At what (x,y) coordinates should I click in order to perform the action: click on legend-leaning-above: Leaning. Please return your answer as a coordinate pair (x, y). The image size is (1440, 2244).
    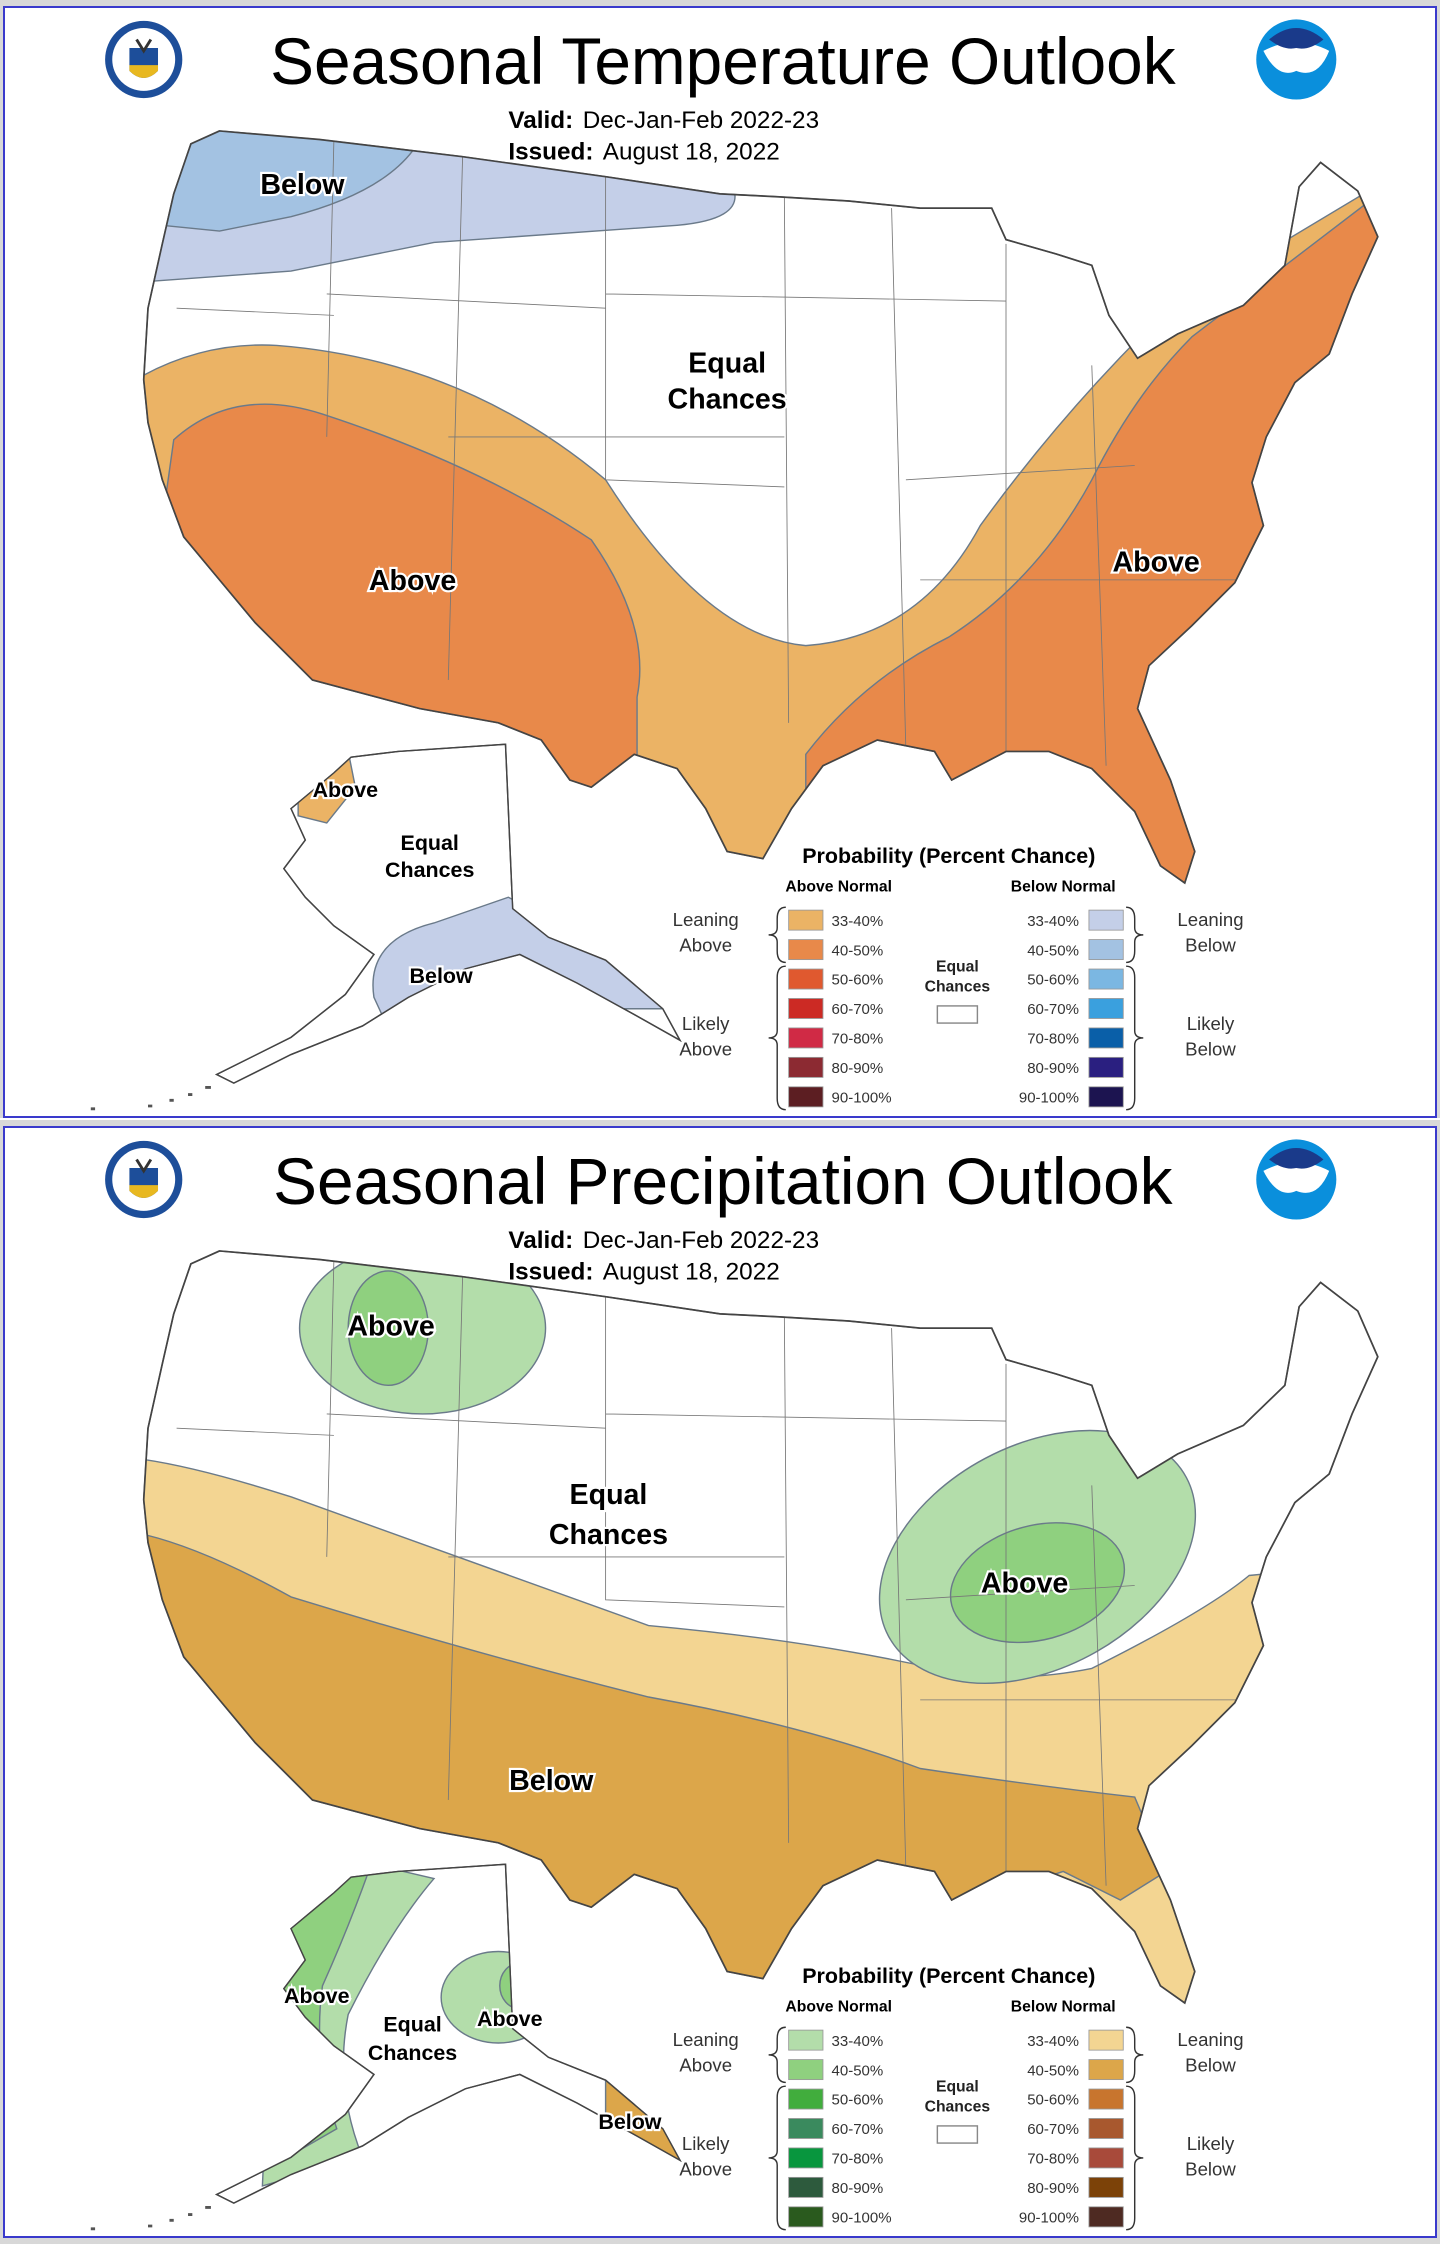
    Looking at the image, I should click on (706, 2039).